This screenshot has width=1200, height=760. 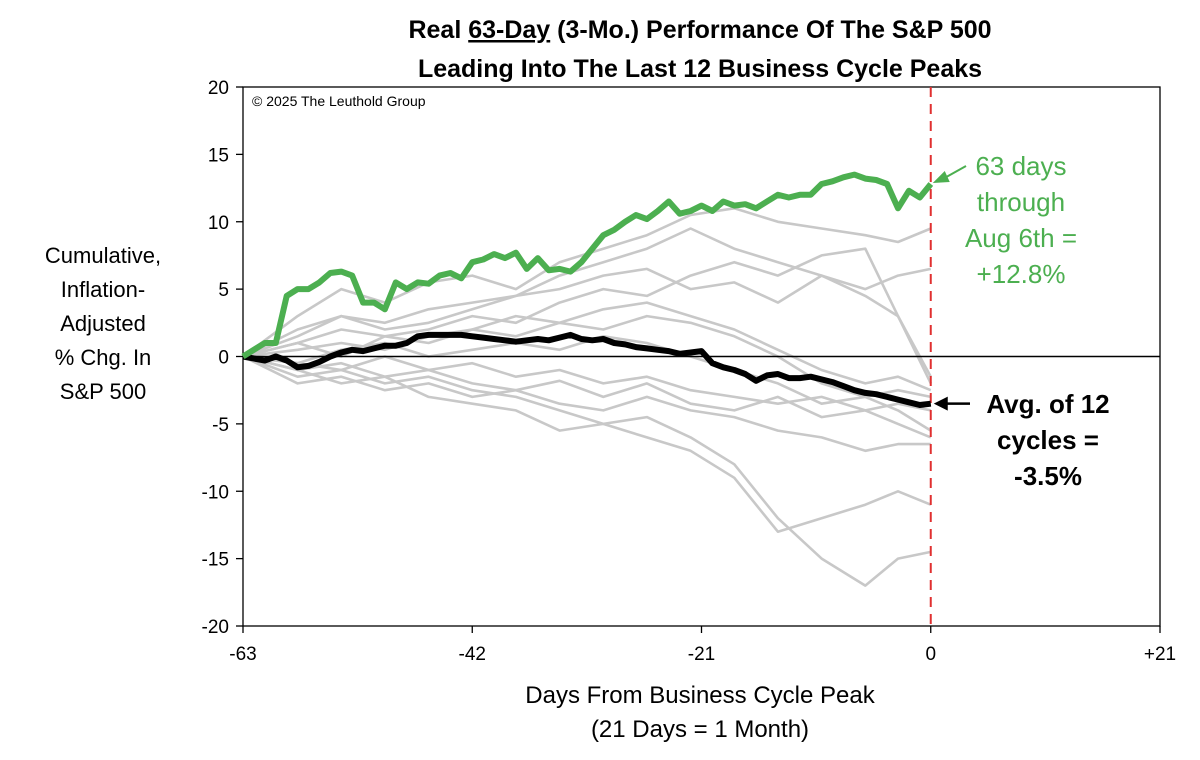 What do you see at coordinates (949, 174) in the screenshot?
I see `current-annotation-arrow` at bounding box center [949, 174].